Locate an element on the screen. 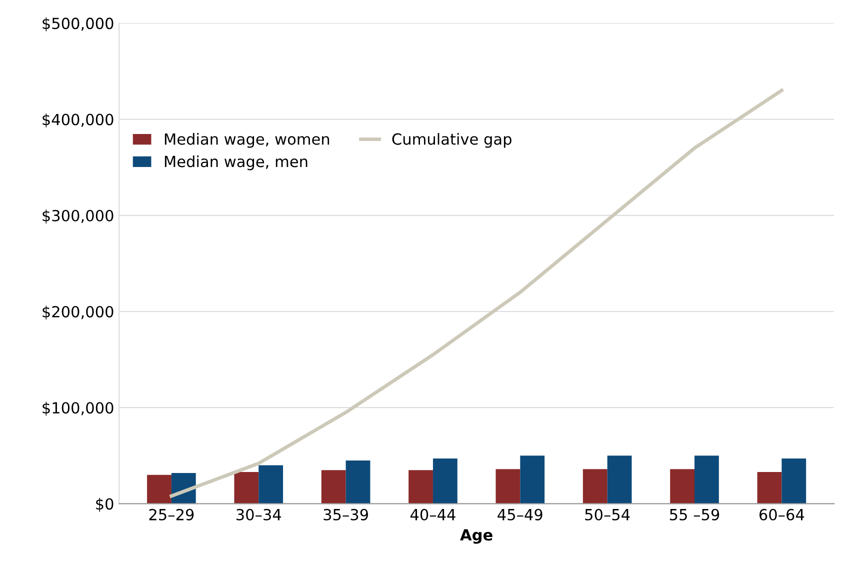 The height and width of the screenshot is (579, 851). y-tick-label: $400,000 is located at coordinates (78, 120).